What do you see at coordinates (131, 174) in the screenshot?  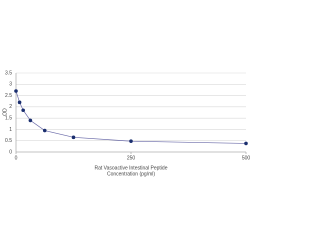 I see `x-axis-title: Concentration (pg/ml)` at bounding box center [131, 174].